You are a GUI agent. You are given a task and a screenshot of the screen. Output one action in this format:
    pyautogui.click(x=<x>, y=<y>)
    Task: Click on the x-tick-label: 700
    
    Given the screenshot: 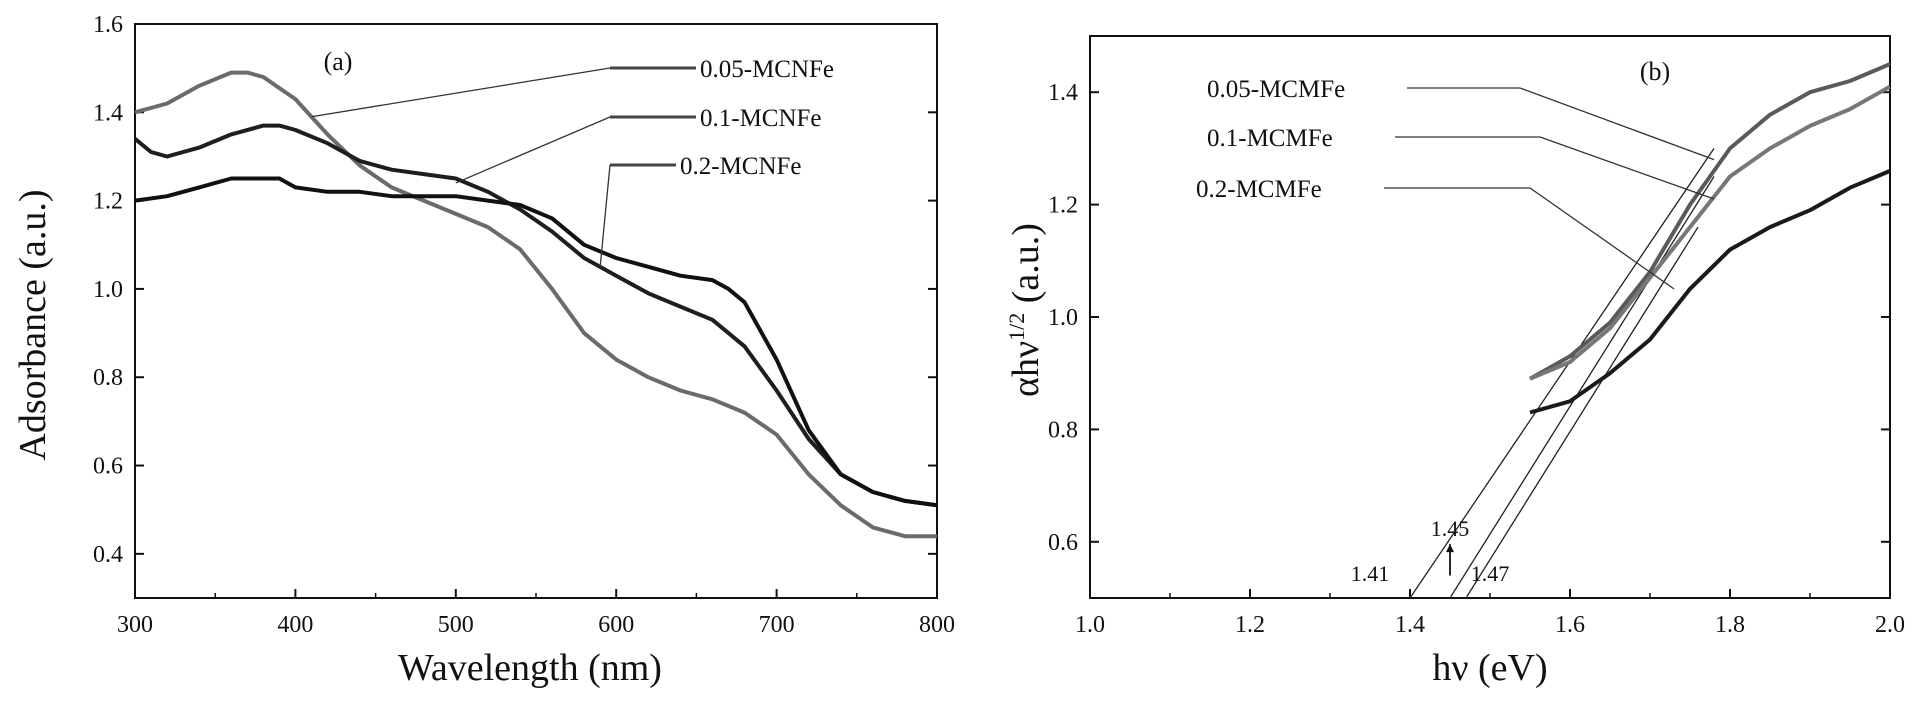 What is the action you would take?
    pyautogui.click(x=777, y=625)
    